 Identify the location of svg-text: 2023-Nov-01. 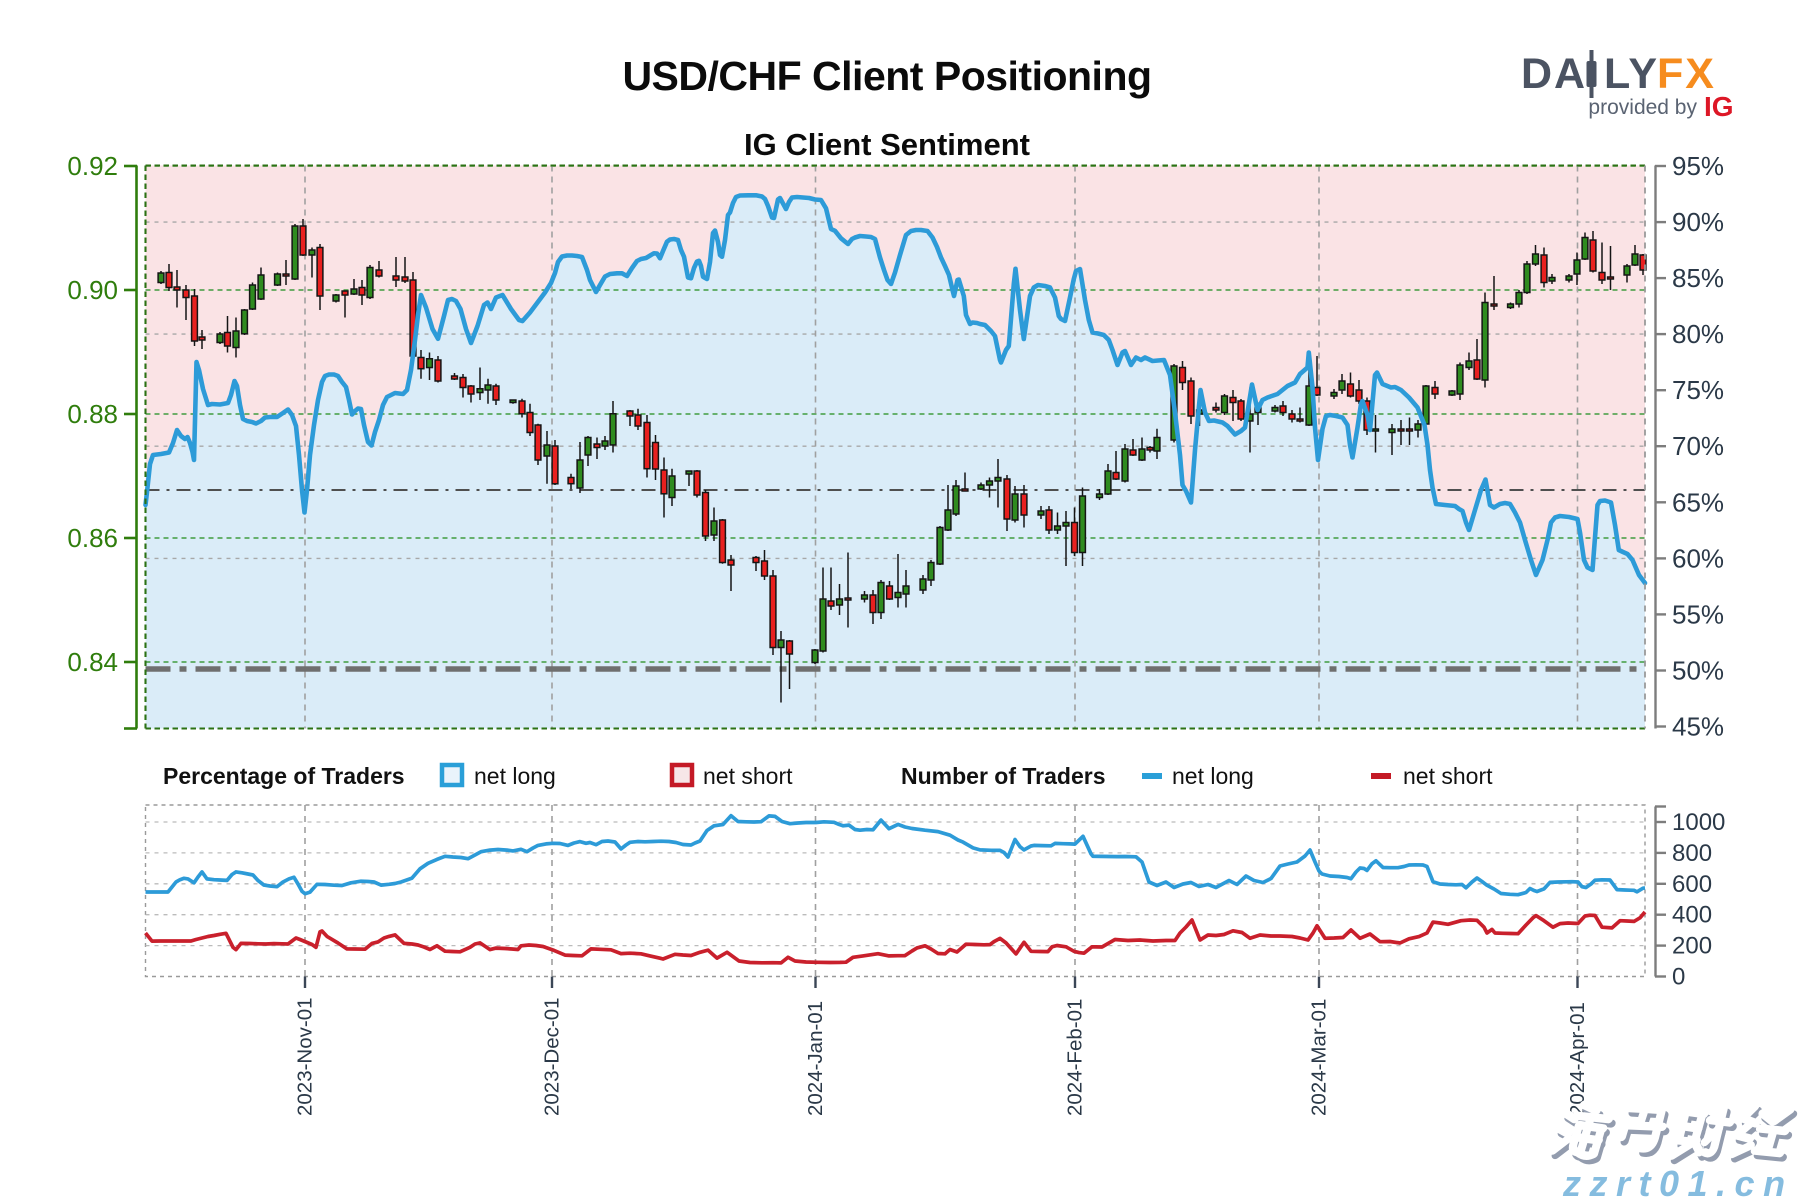
(305, 1056).